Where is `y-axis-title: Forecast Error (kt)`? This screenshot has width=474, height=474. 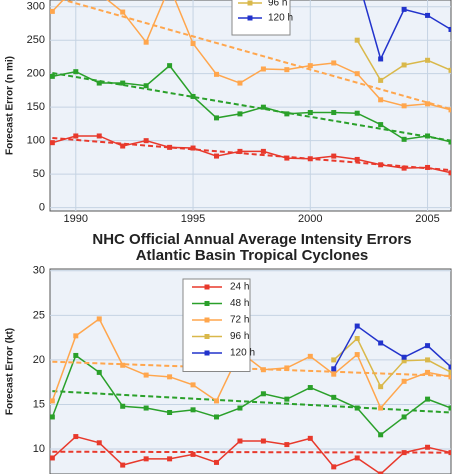 y-axis-title: Forecast Error (kt) is located at coordinates (10, 371).